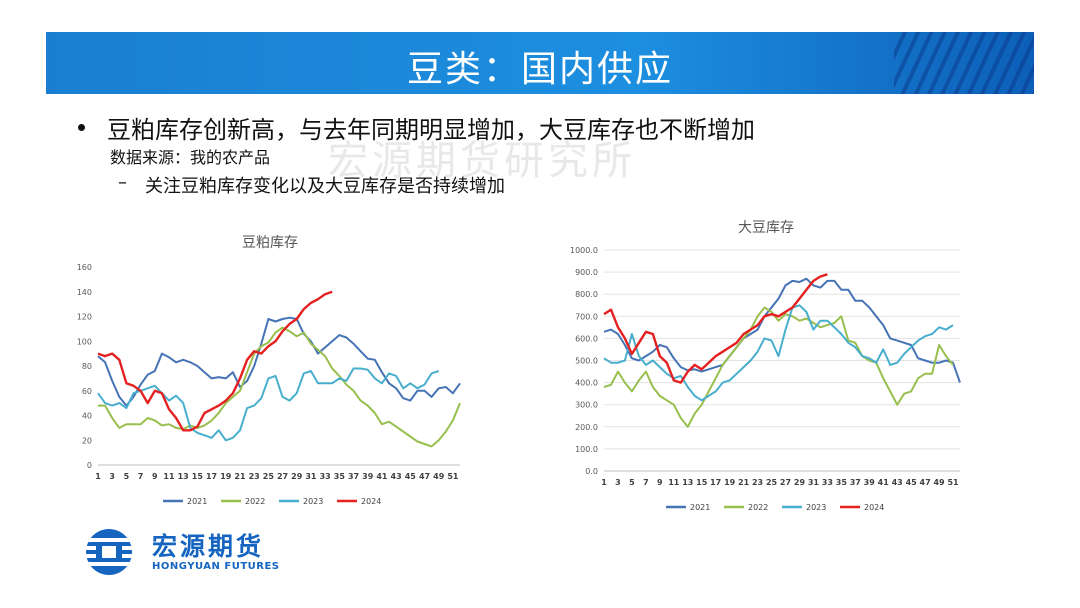 The height and width of the screenshot is (608, 1080). What do you see at coordinates (87, 440) in the screenshot?
I see `y-tick-label: 20` at bounding box center [87, 440].